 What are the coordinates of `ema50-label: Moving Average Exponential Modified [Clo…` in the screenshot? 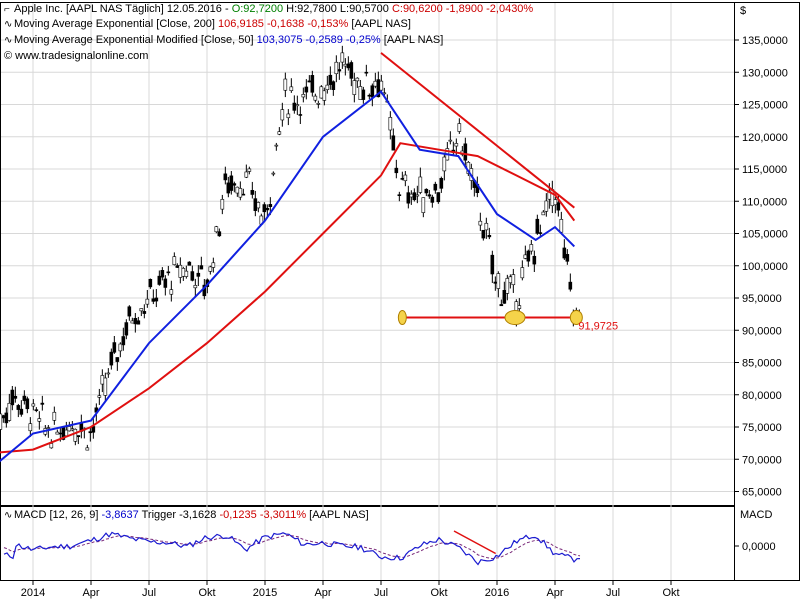 It's located at (135, 40).